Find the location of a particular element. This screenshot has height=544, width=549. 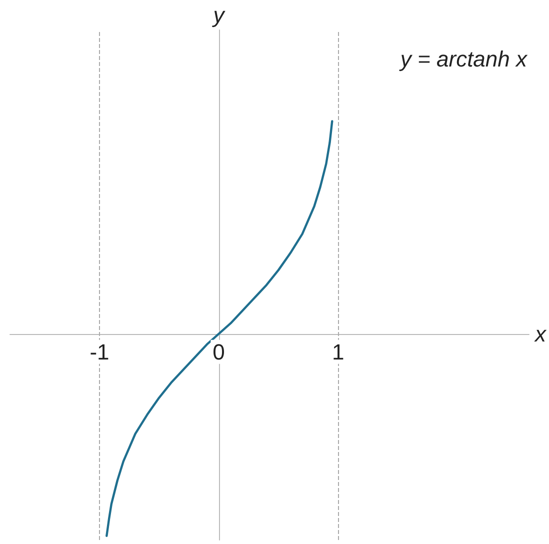

x-axis-title: x is located at coordinates (540, 333).